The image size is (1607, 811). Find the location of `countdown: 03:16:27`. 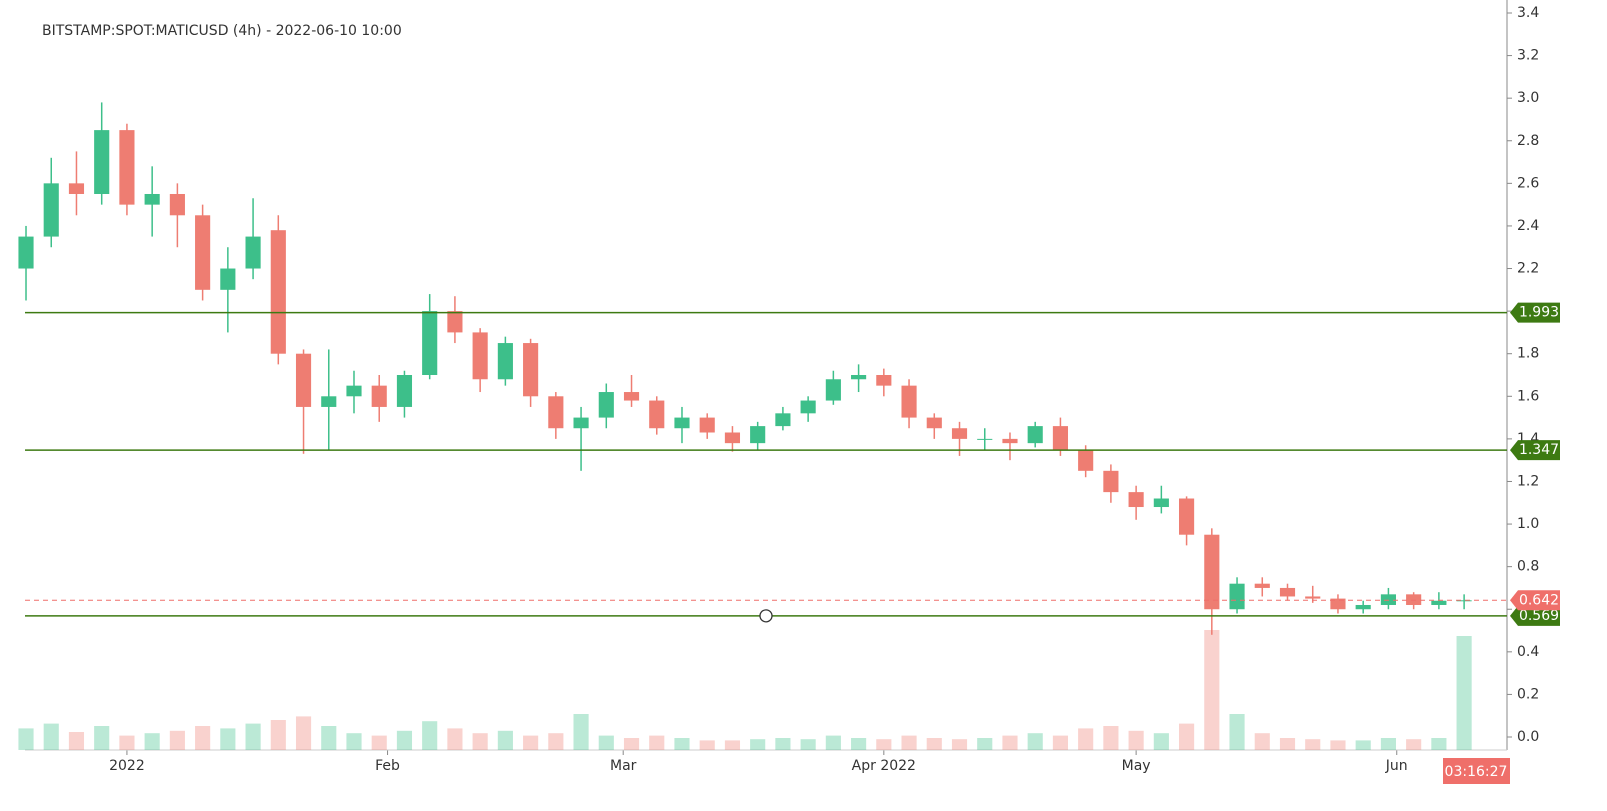

countdown: 03:16:27 is located at coordinates (1476, 772).